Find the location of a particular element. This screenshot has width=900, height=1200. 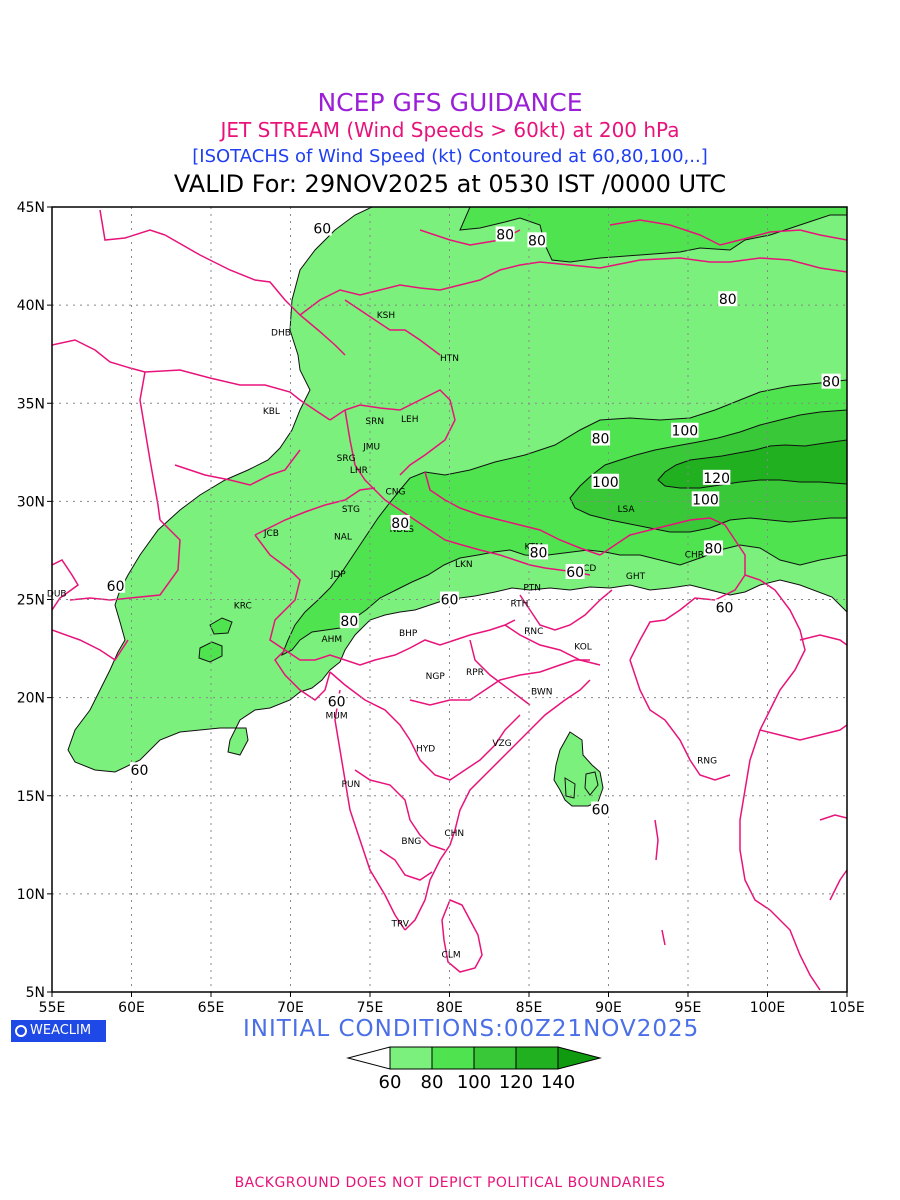

city-label-chr: CHR is located at coordinates (694, 555).